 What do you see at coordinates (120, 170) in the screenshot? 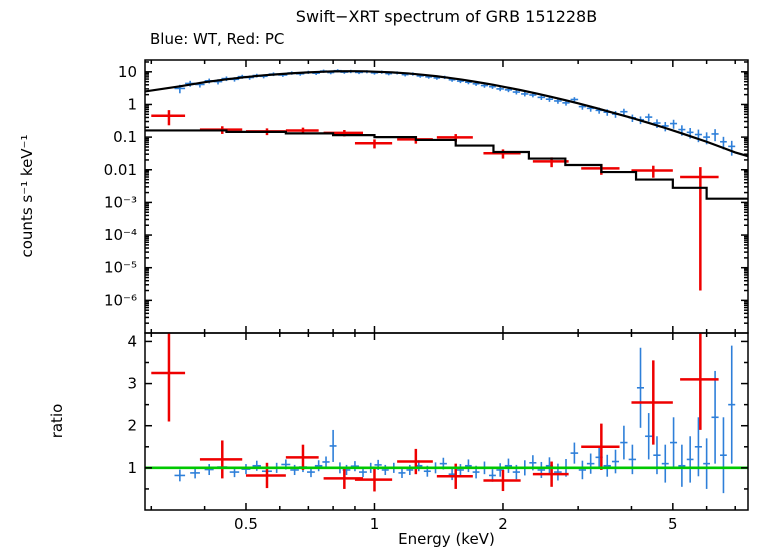
I see `y-tick-label: 0.01` at bounding box center [120, 170].